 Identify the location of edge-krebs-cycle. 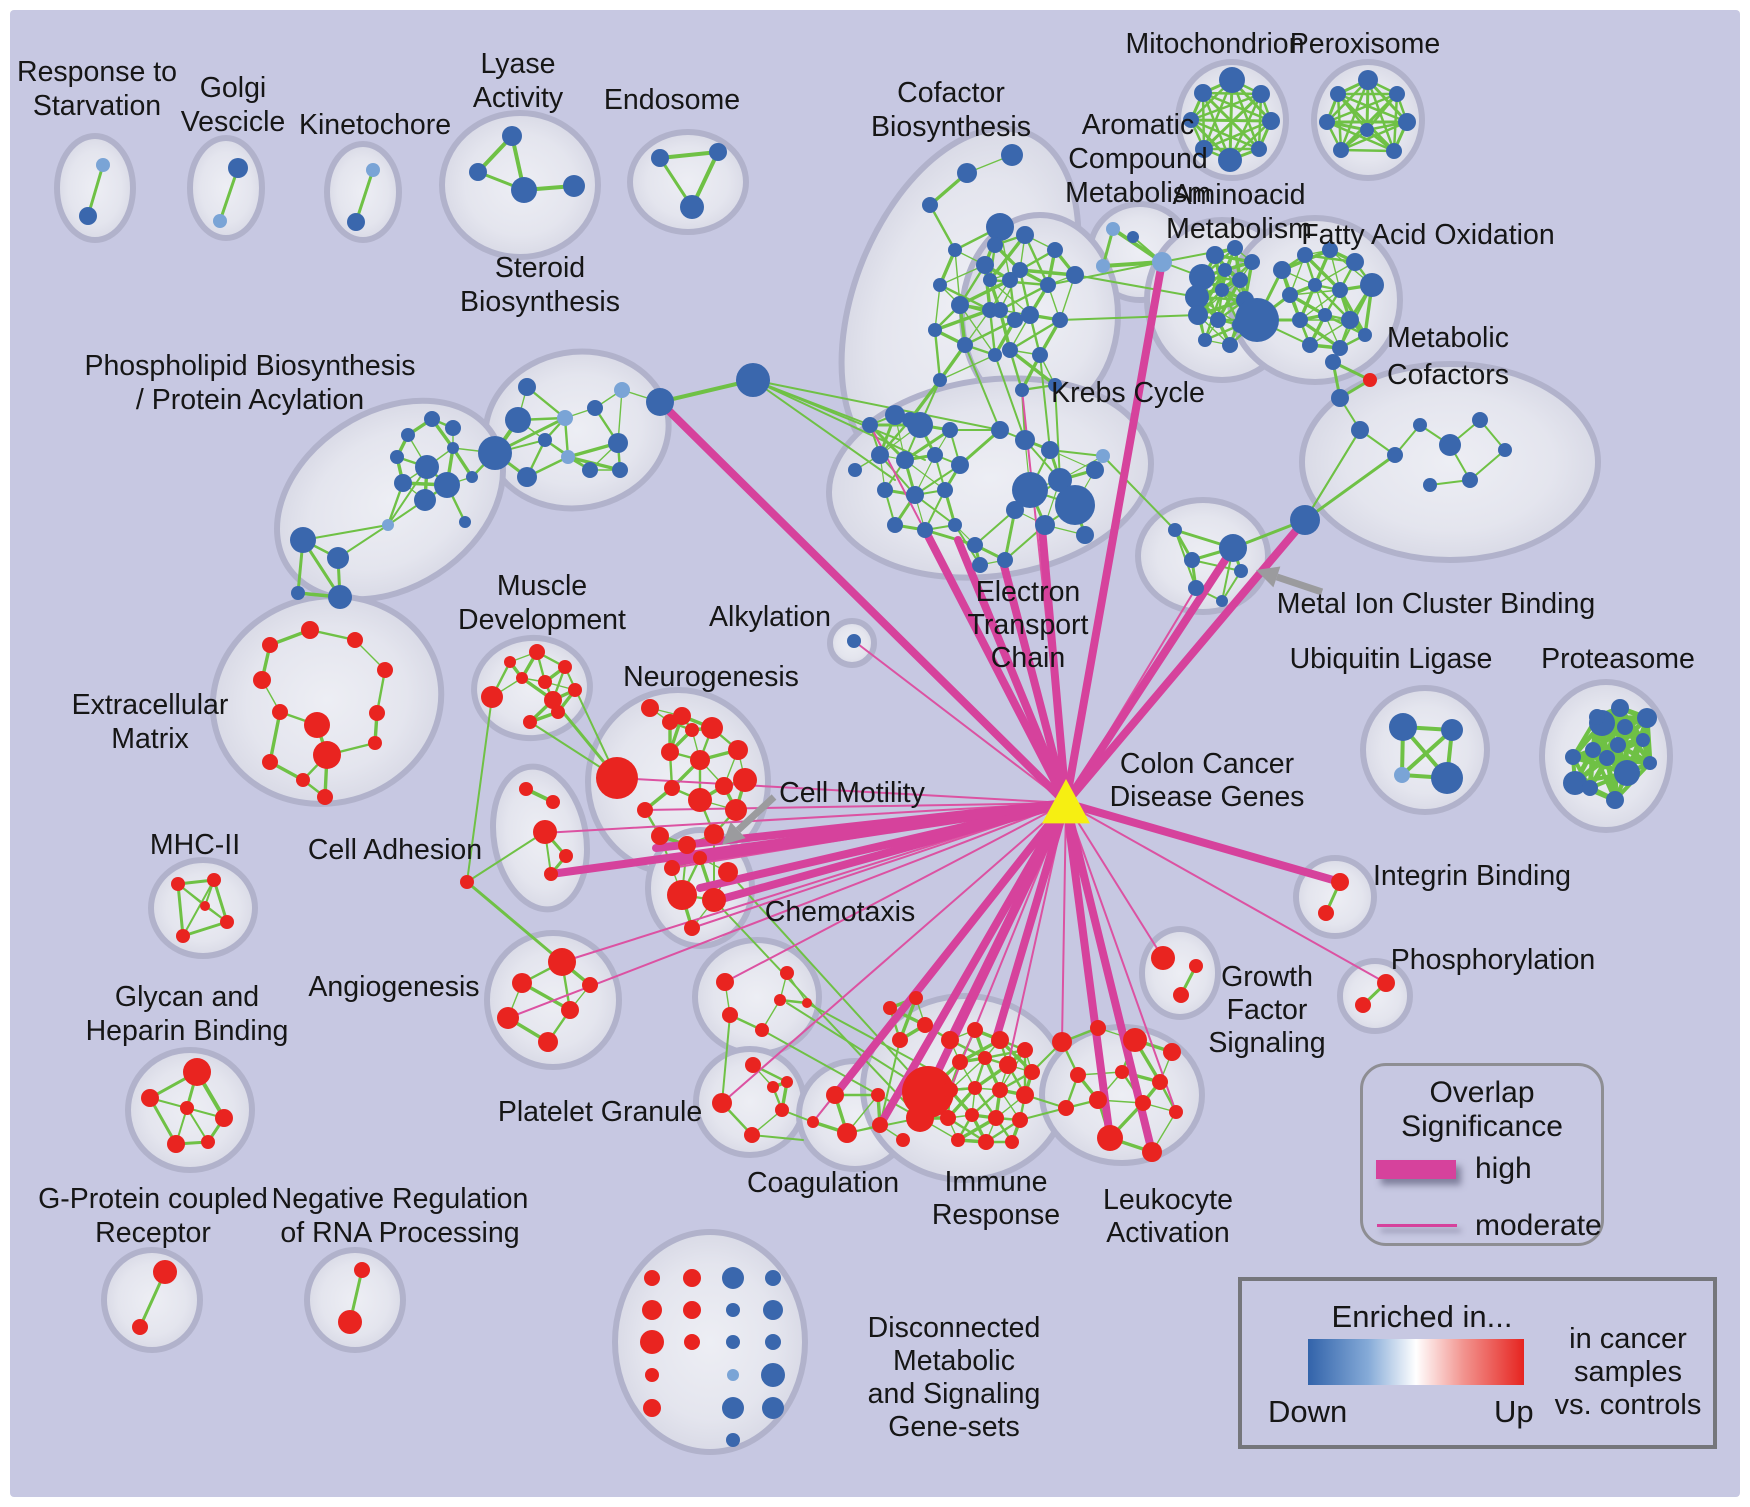
(1007, 257).